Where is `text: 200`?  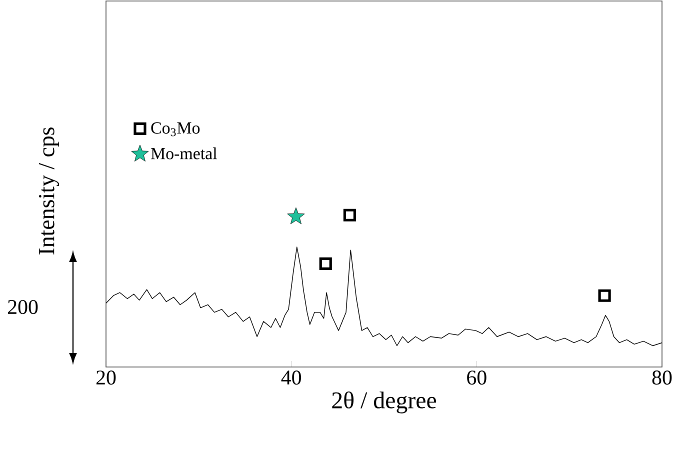
text: 200 is located at coordinates (23, 307).